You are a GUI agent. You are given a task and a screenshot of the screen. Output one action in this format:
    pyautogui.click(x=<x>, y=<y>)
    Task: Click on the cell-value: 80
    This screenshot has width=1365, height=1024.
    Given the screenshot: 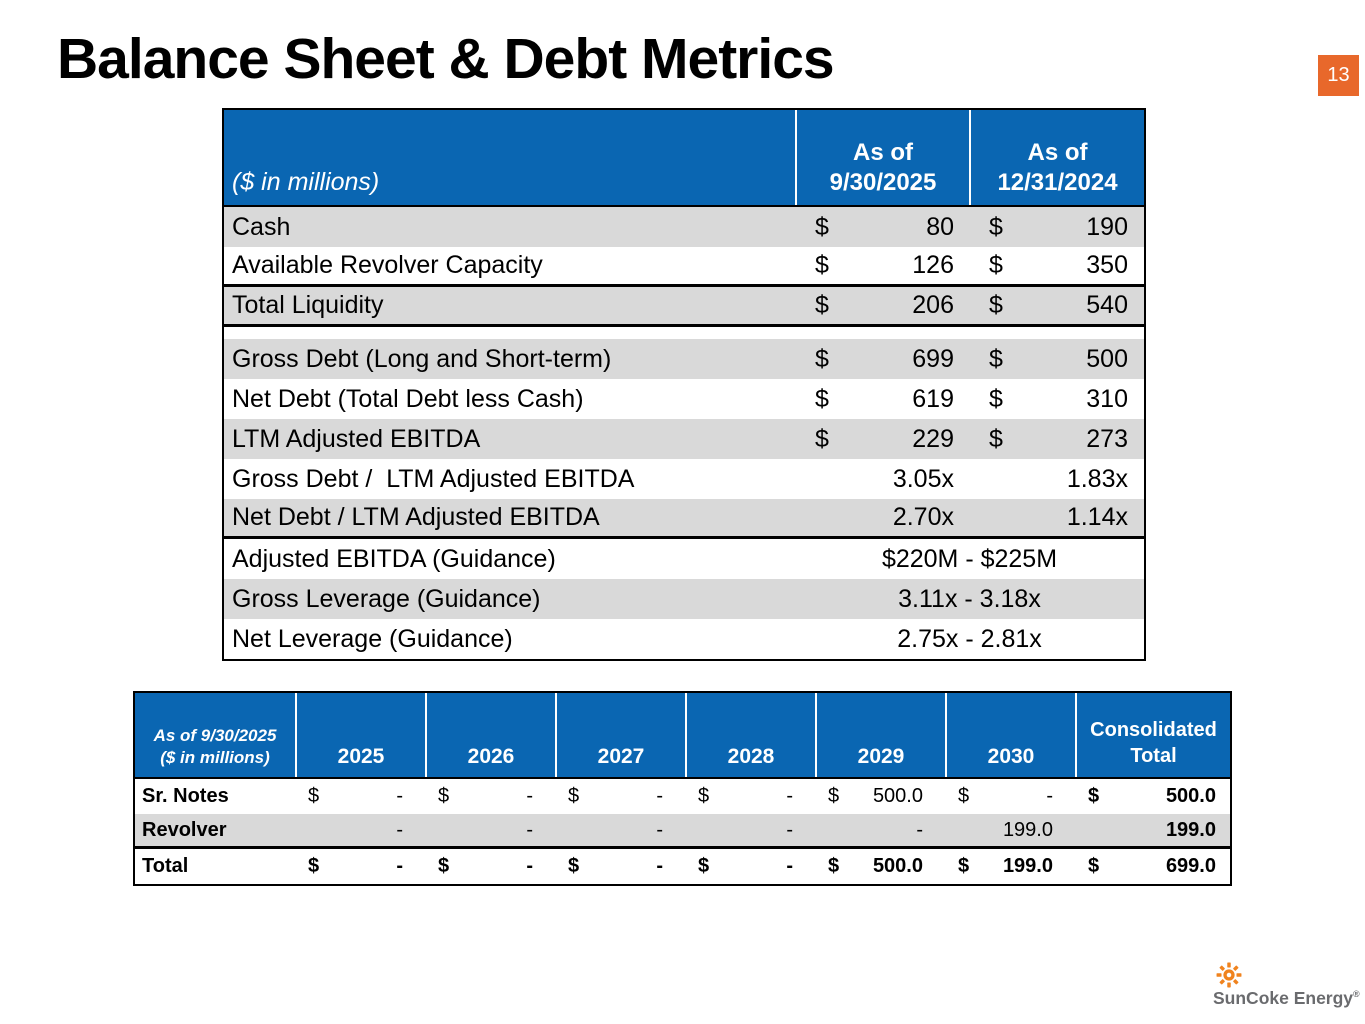 What is the action you would take?
    pyautogui.click(x=940, y=226)
    